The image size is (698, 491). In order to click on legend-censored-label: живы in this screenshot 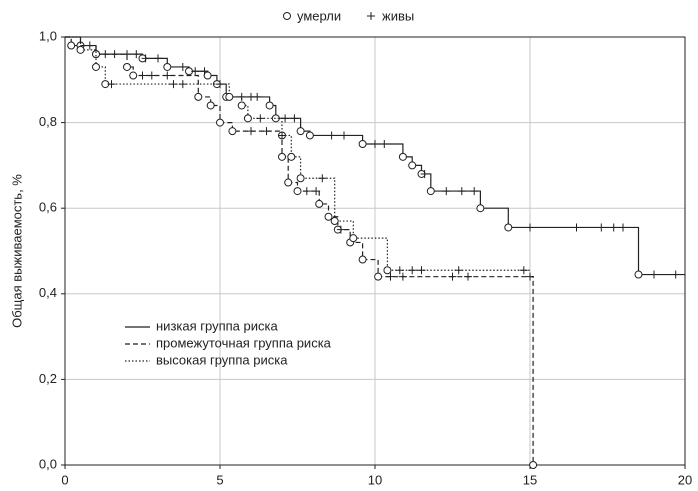, I will do `click(398, 15)`.